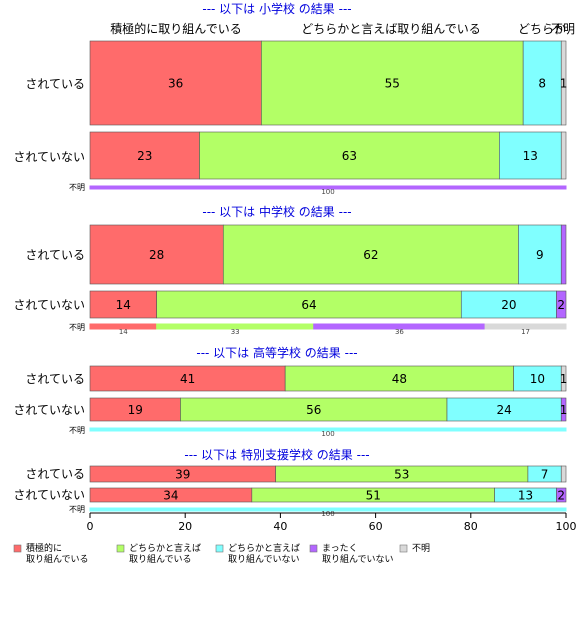 The width and height of the screenshot is (580, 636). I want to click on legend-label: 積極的に, so click(44, 548).